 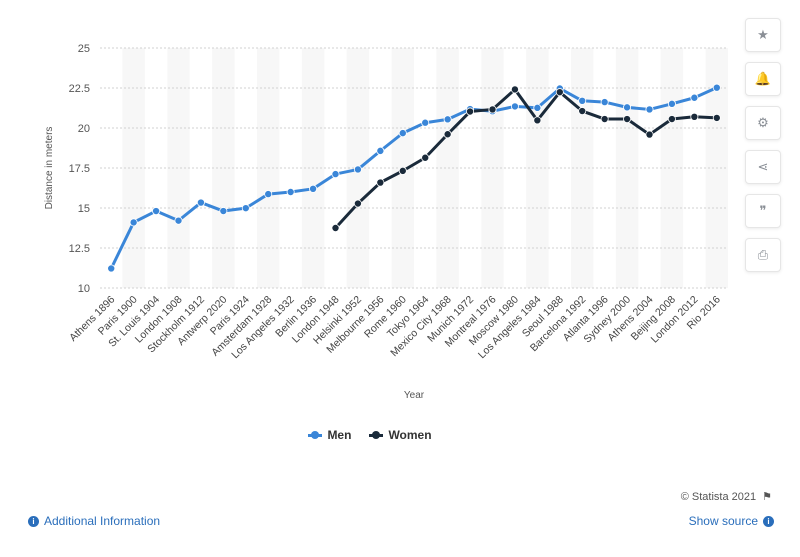 I want to click on y-tick-label: 10, so click(x=84, y=289).